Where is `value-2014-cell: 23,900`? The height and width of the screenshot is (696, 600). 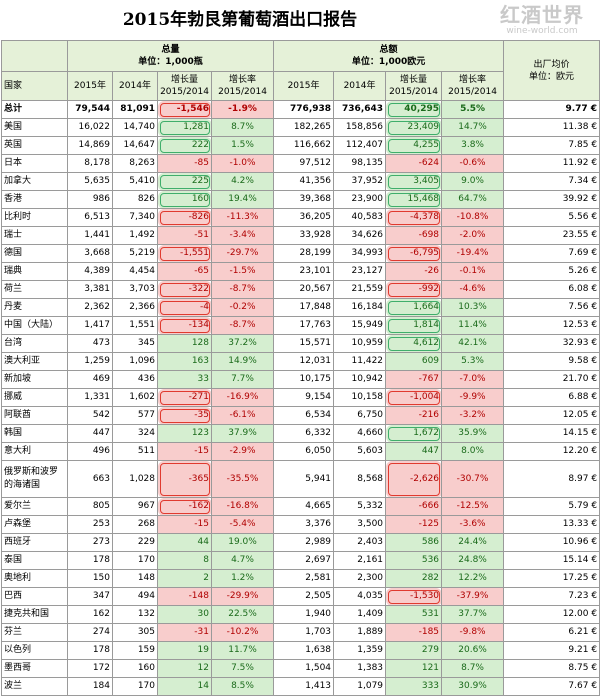
value-2014-cell: 23,900 is located at coordinates (360, 199).